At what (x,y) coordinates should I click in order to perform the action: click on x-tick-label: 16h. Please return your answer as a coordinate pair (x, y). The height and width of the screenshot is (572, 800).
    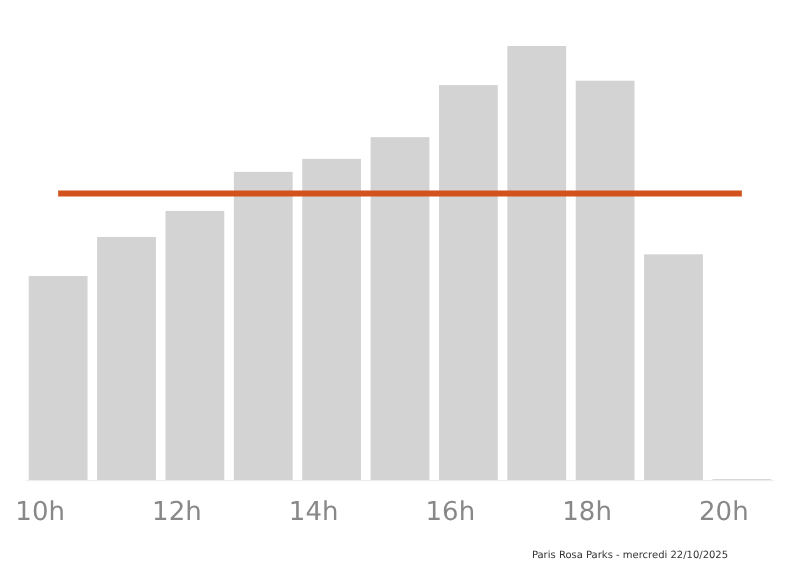
    Looking at the image, I should click on (450, 513).